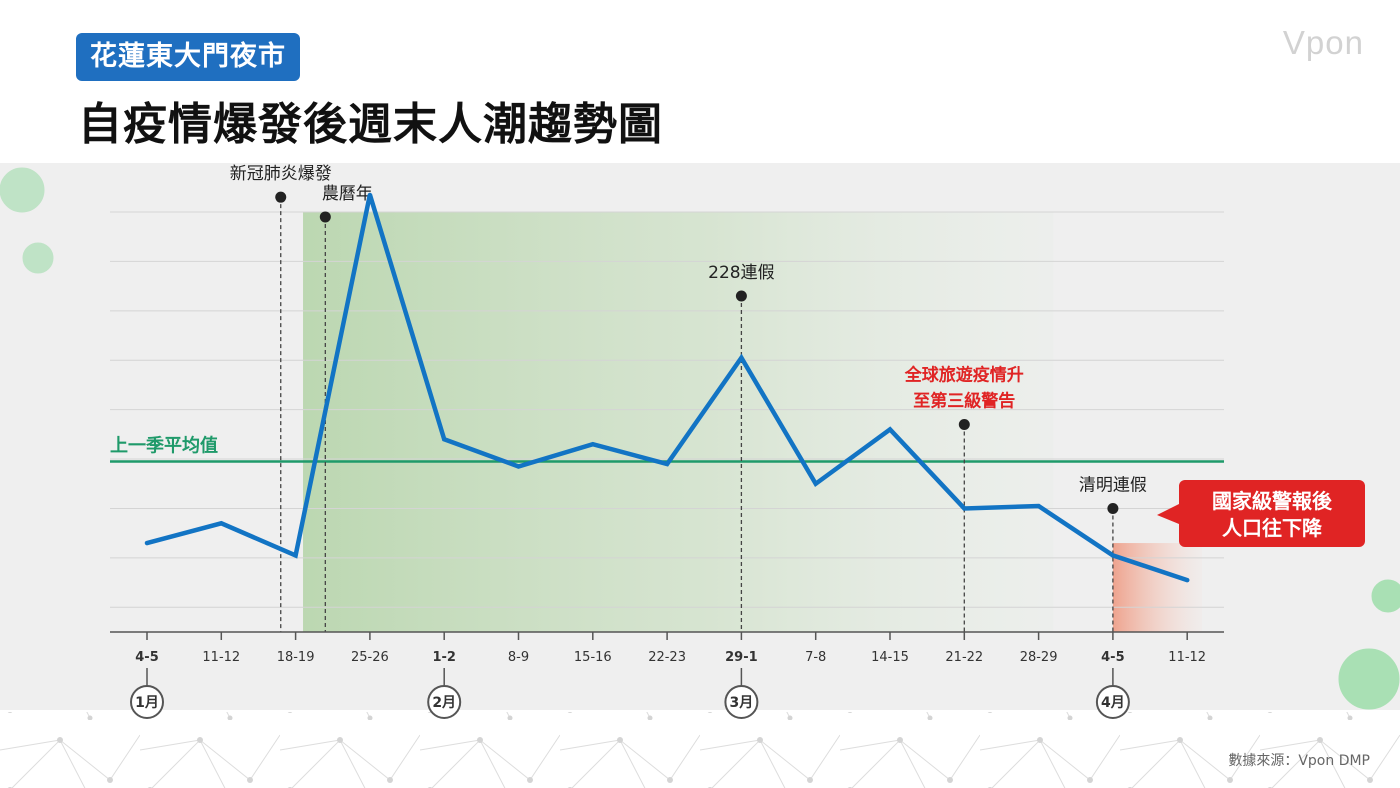  I want to click on average-label: 上一季平均值, so click(164, 446).